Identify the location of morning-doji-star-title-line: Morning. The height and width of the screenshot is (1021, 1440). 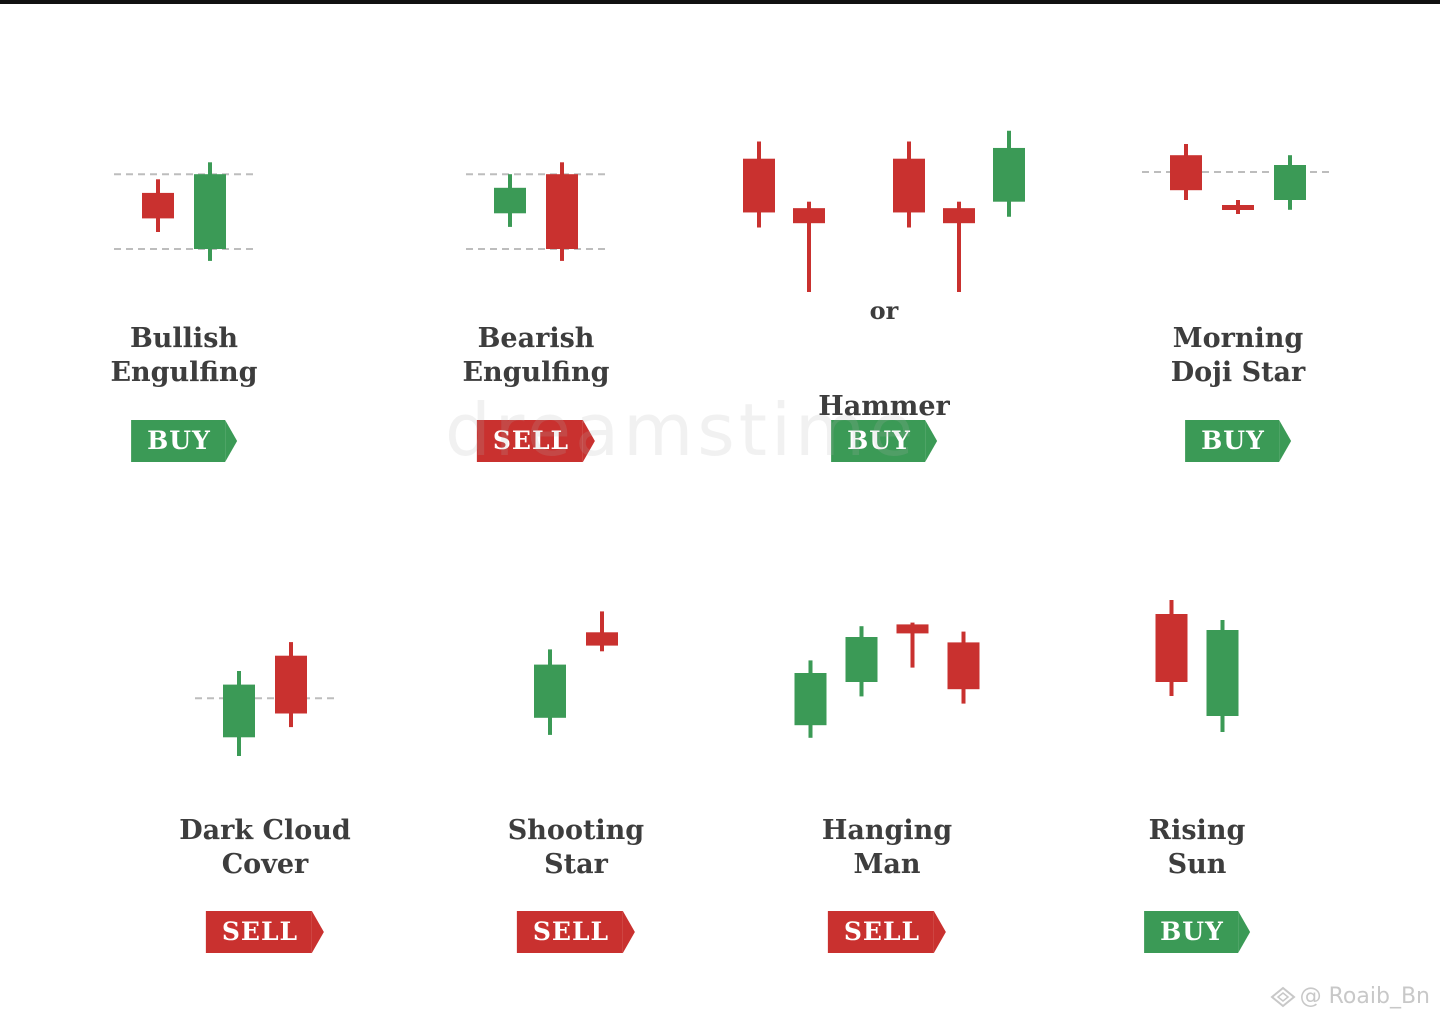
(1238, 338).